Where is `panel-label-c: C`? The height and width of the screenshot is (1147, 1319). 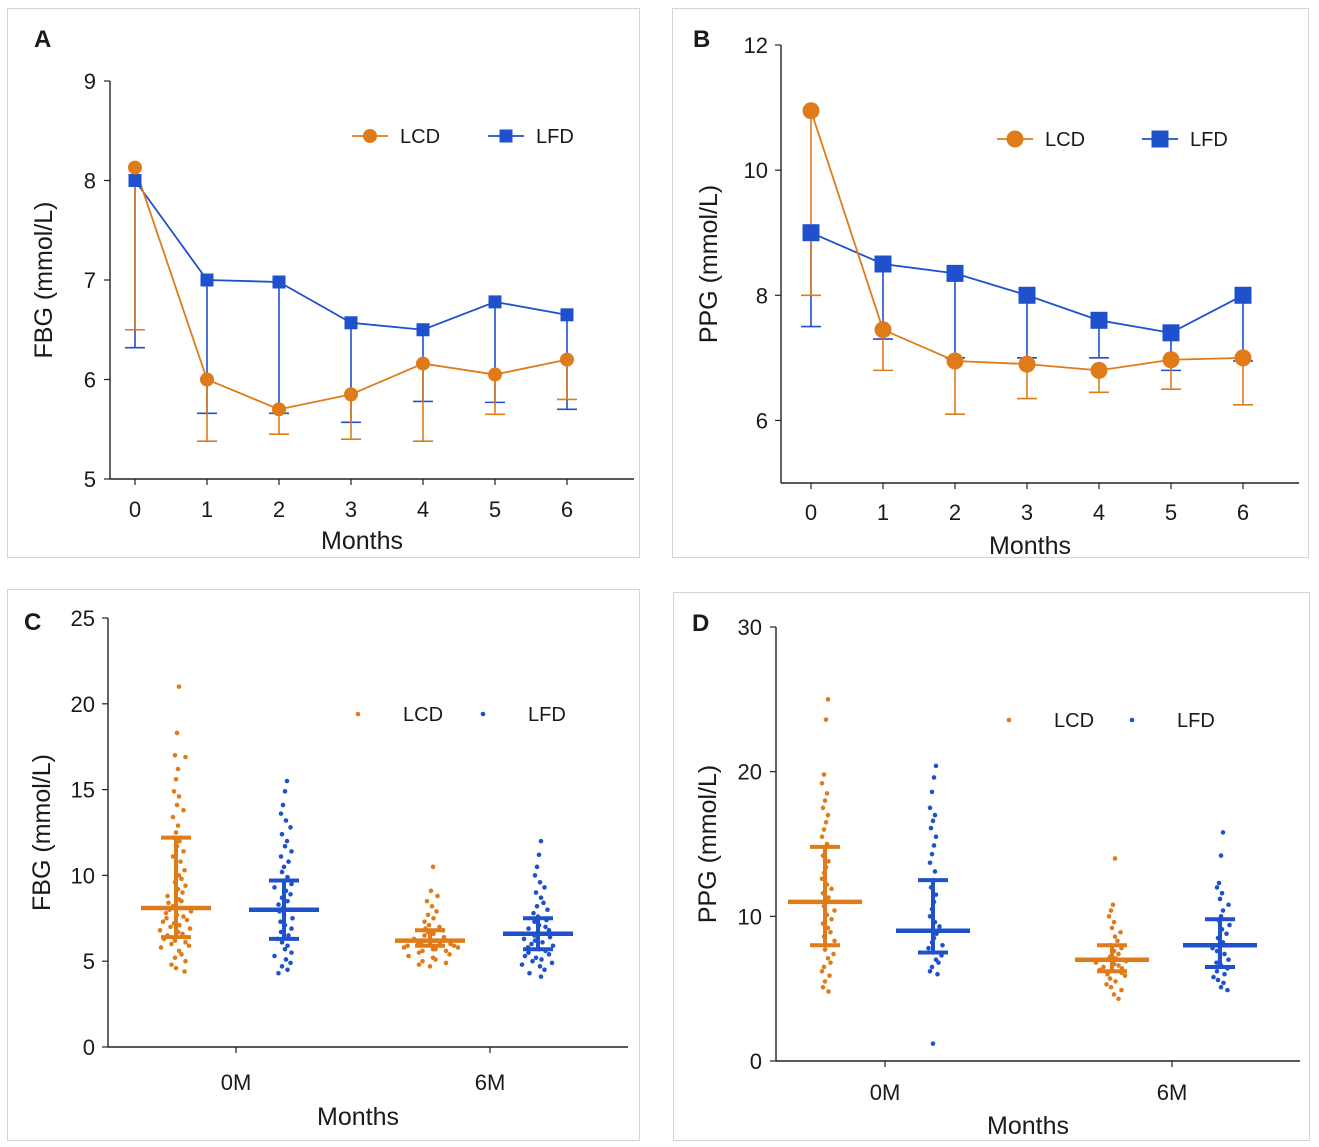 panel-label-c: C is located at coordinates (32, 622).